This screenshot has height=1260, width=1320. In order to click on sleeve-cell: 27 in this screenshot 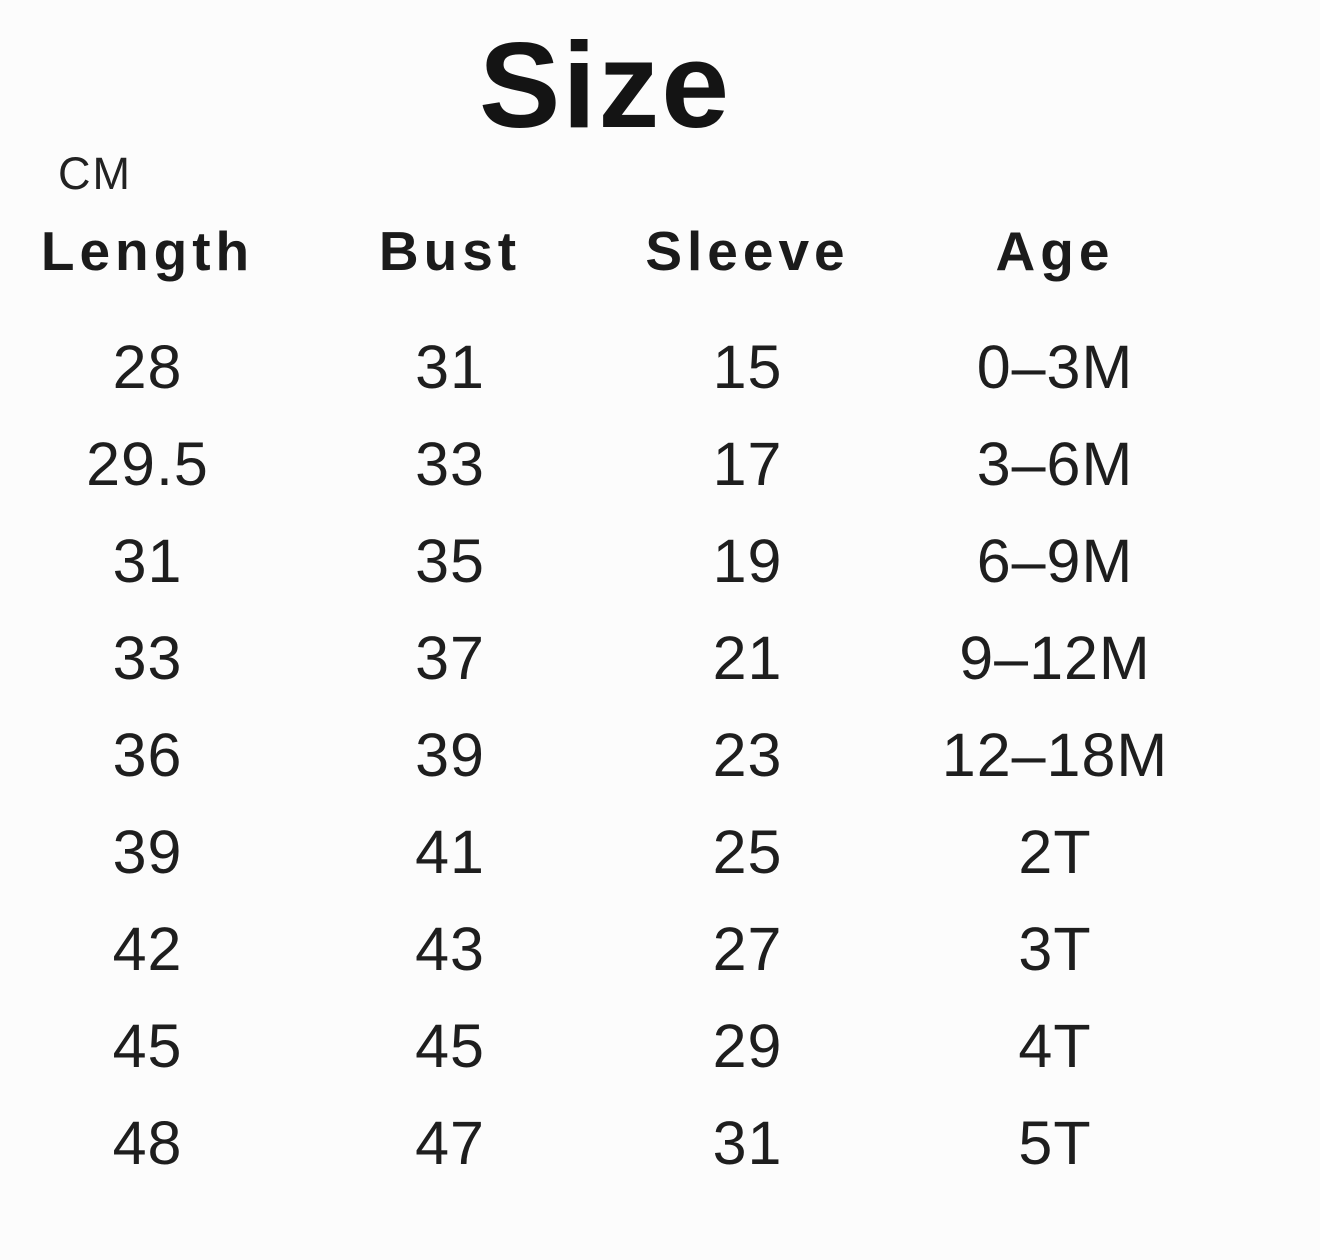, I will do `click(747, 948)`.